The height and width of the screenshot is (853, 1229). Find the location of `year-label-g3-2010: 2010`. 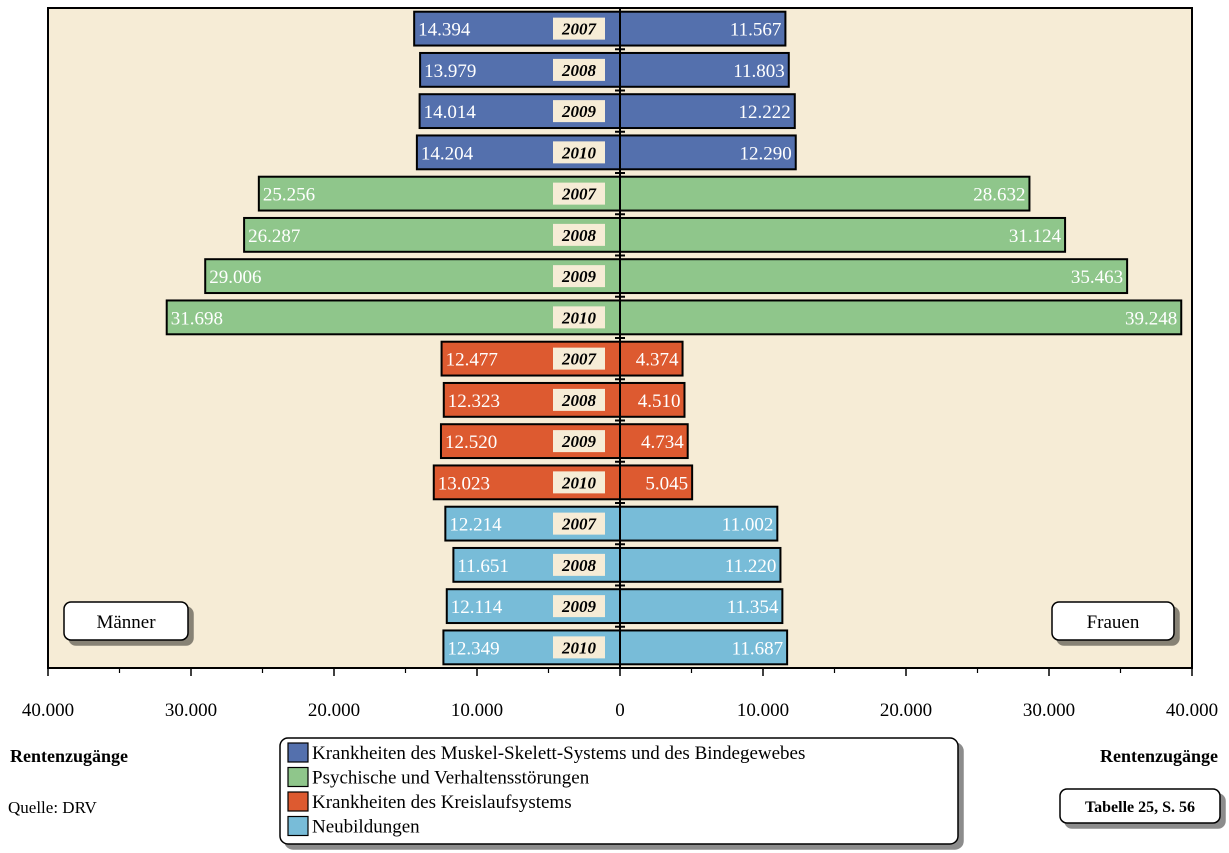

year-label-g3-2010: 2010 is located at coordinates (579, 647).